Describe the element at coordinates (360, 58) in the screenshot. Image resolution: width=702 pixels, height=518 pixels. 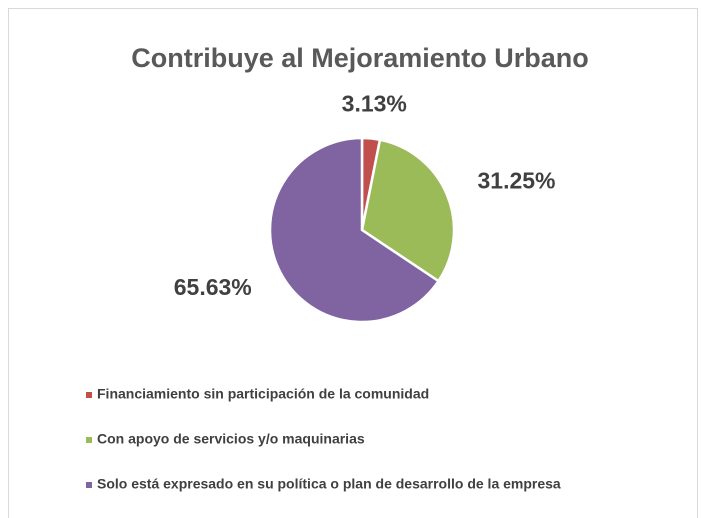
I see `chart-title: Contribuye al Mejoramiento Urbano` at that location.